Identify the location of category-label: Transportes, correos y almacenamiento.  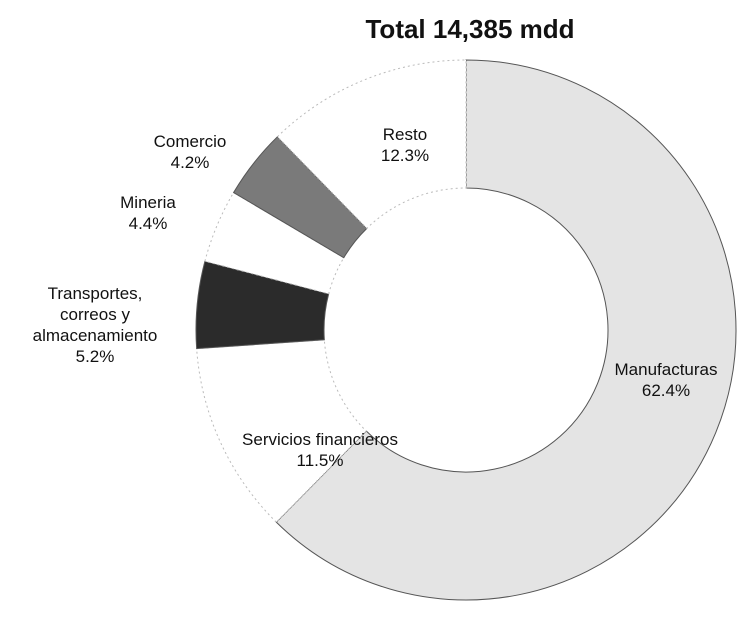
(95, 314).